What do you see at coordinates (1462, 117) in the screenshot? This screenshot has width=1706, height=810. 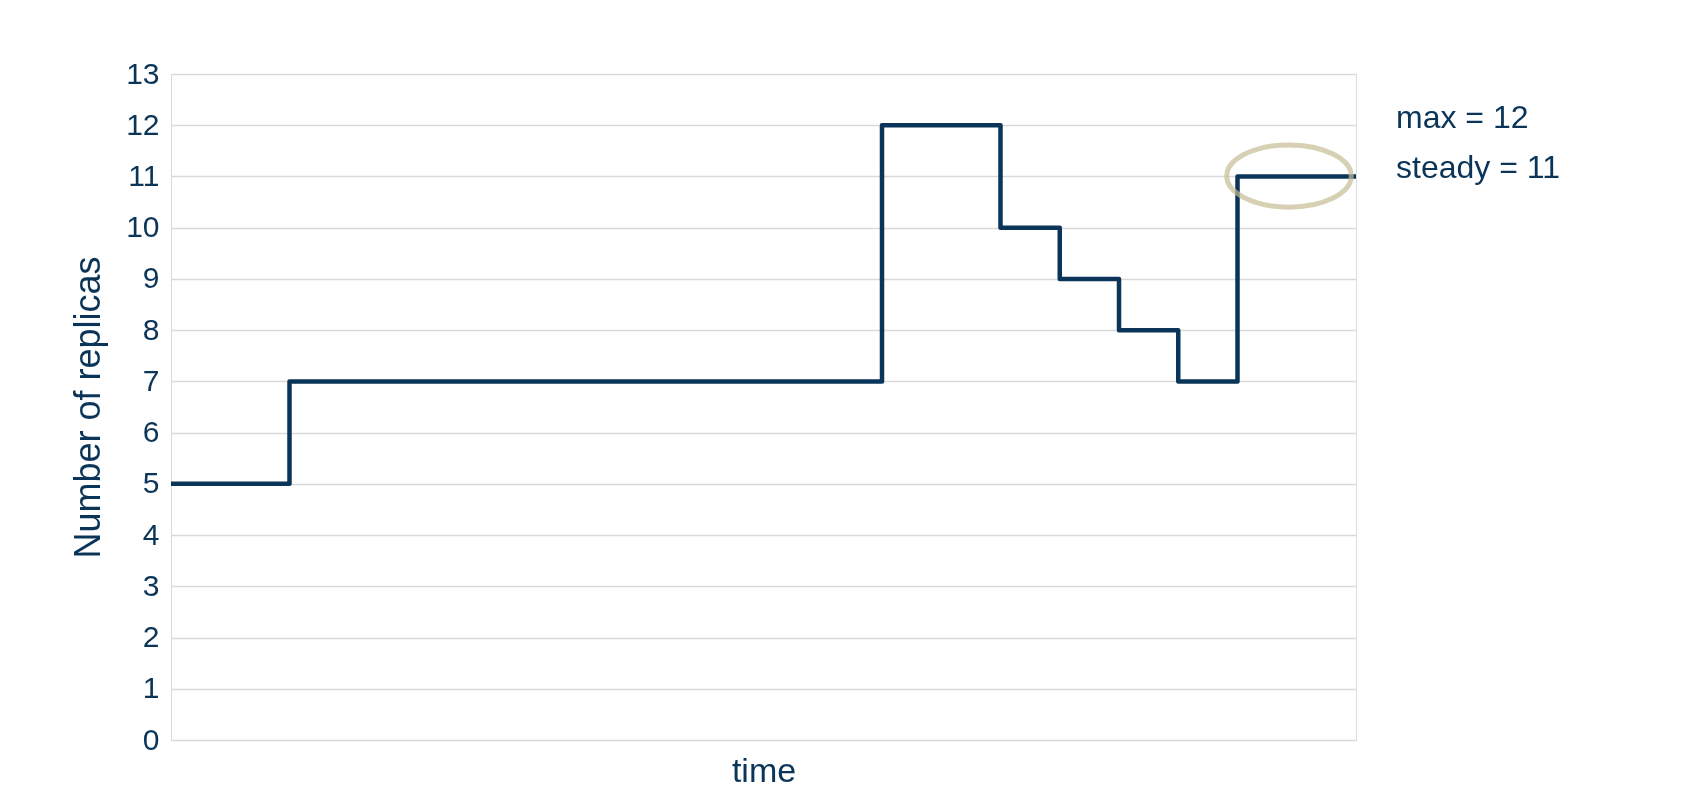 I see `text: max = 12` at bounding box center [1462, 117].